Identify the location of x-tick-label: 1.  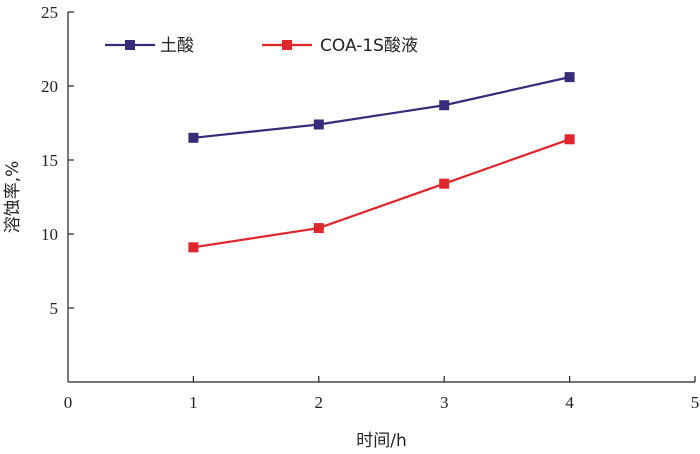
(193, 402).